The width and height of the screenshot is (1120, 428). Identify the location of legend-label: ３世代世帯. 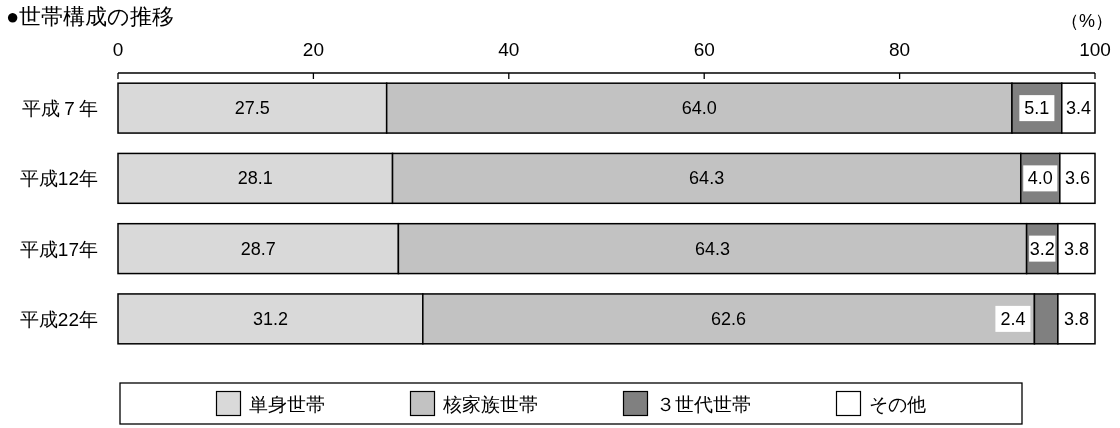
(703, 404).